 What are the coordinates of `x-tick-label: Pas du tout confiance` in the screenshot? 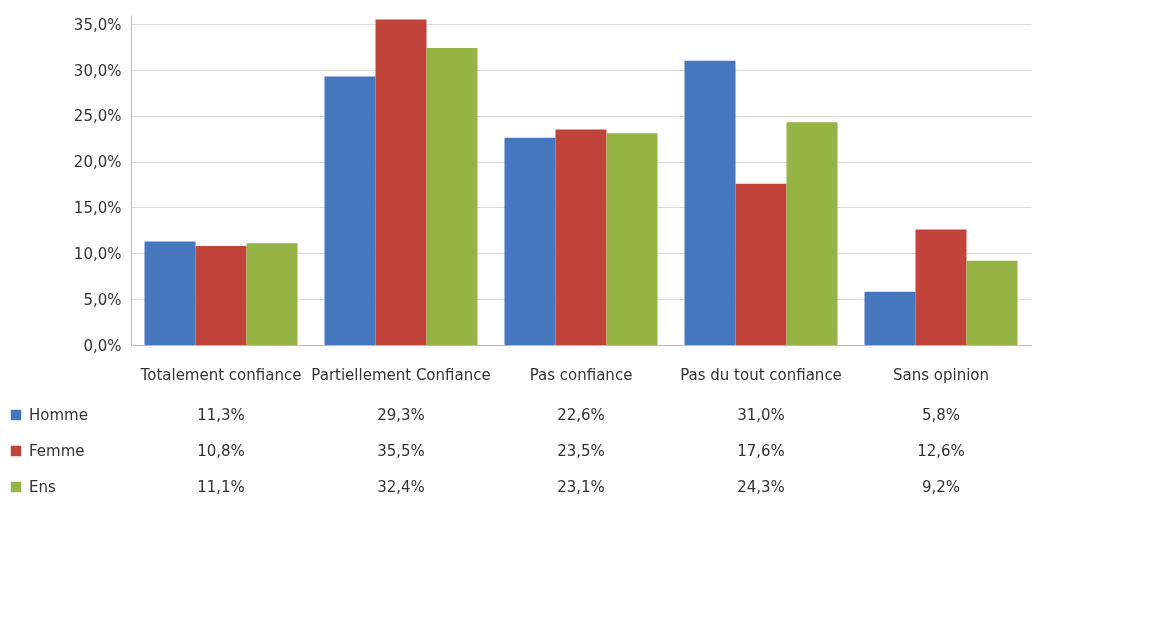 It's located at (761, 374).